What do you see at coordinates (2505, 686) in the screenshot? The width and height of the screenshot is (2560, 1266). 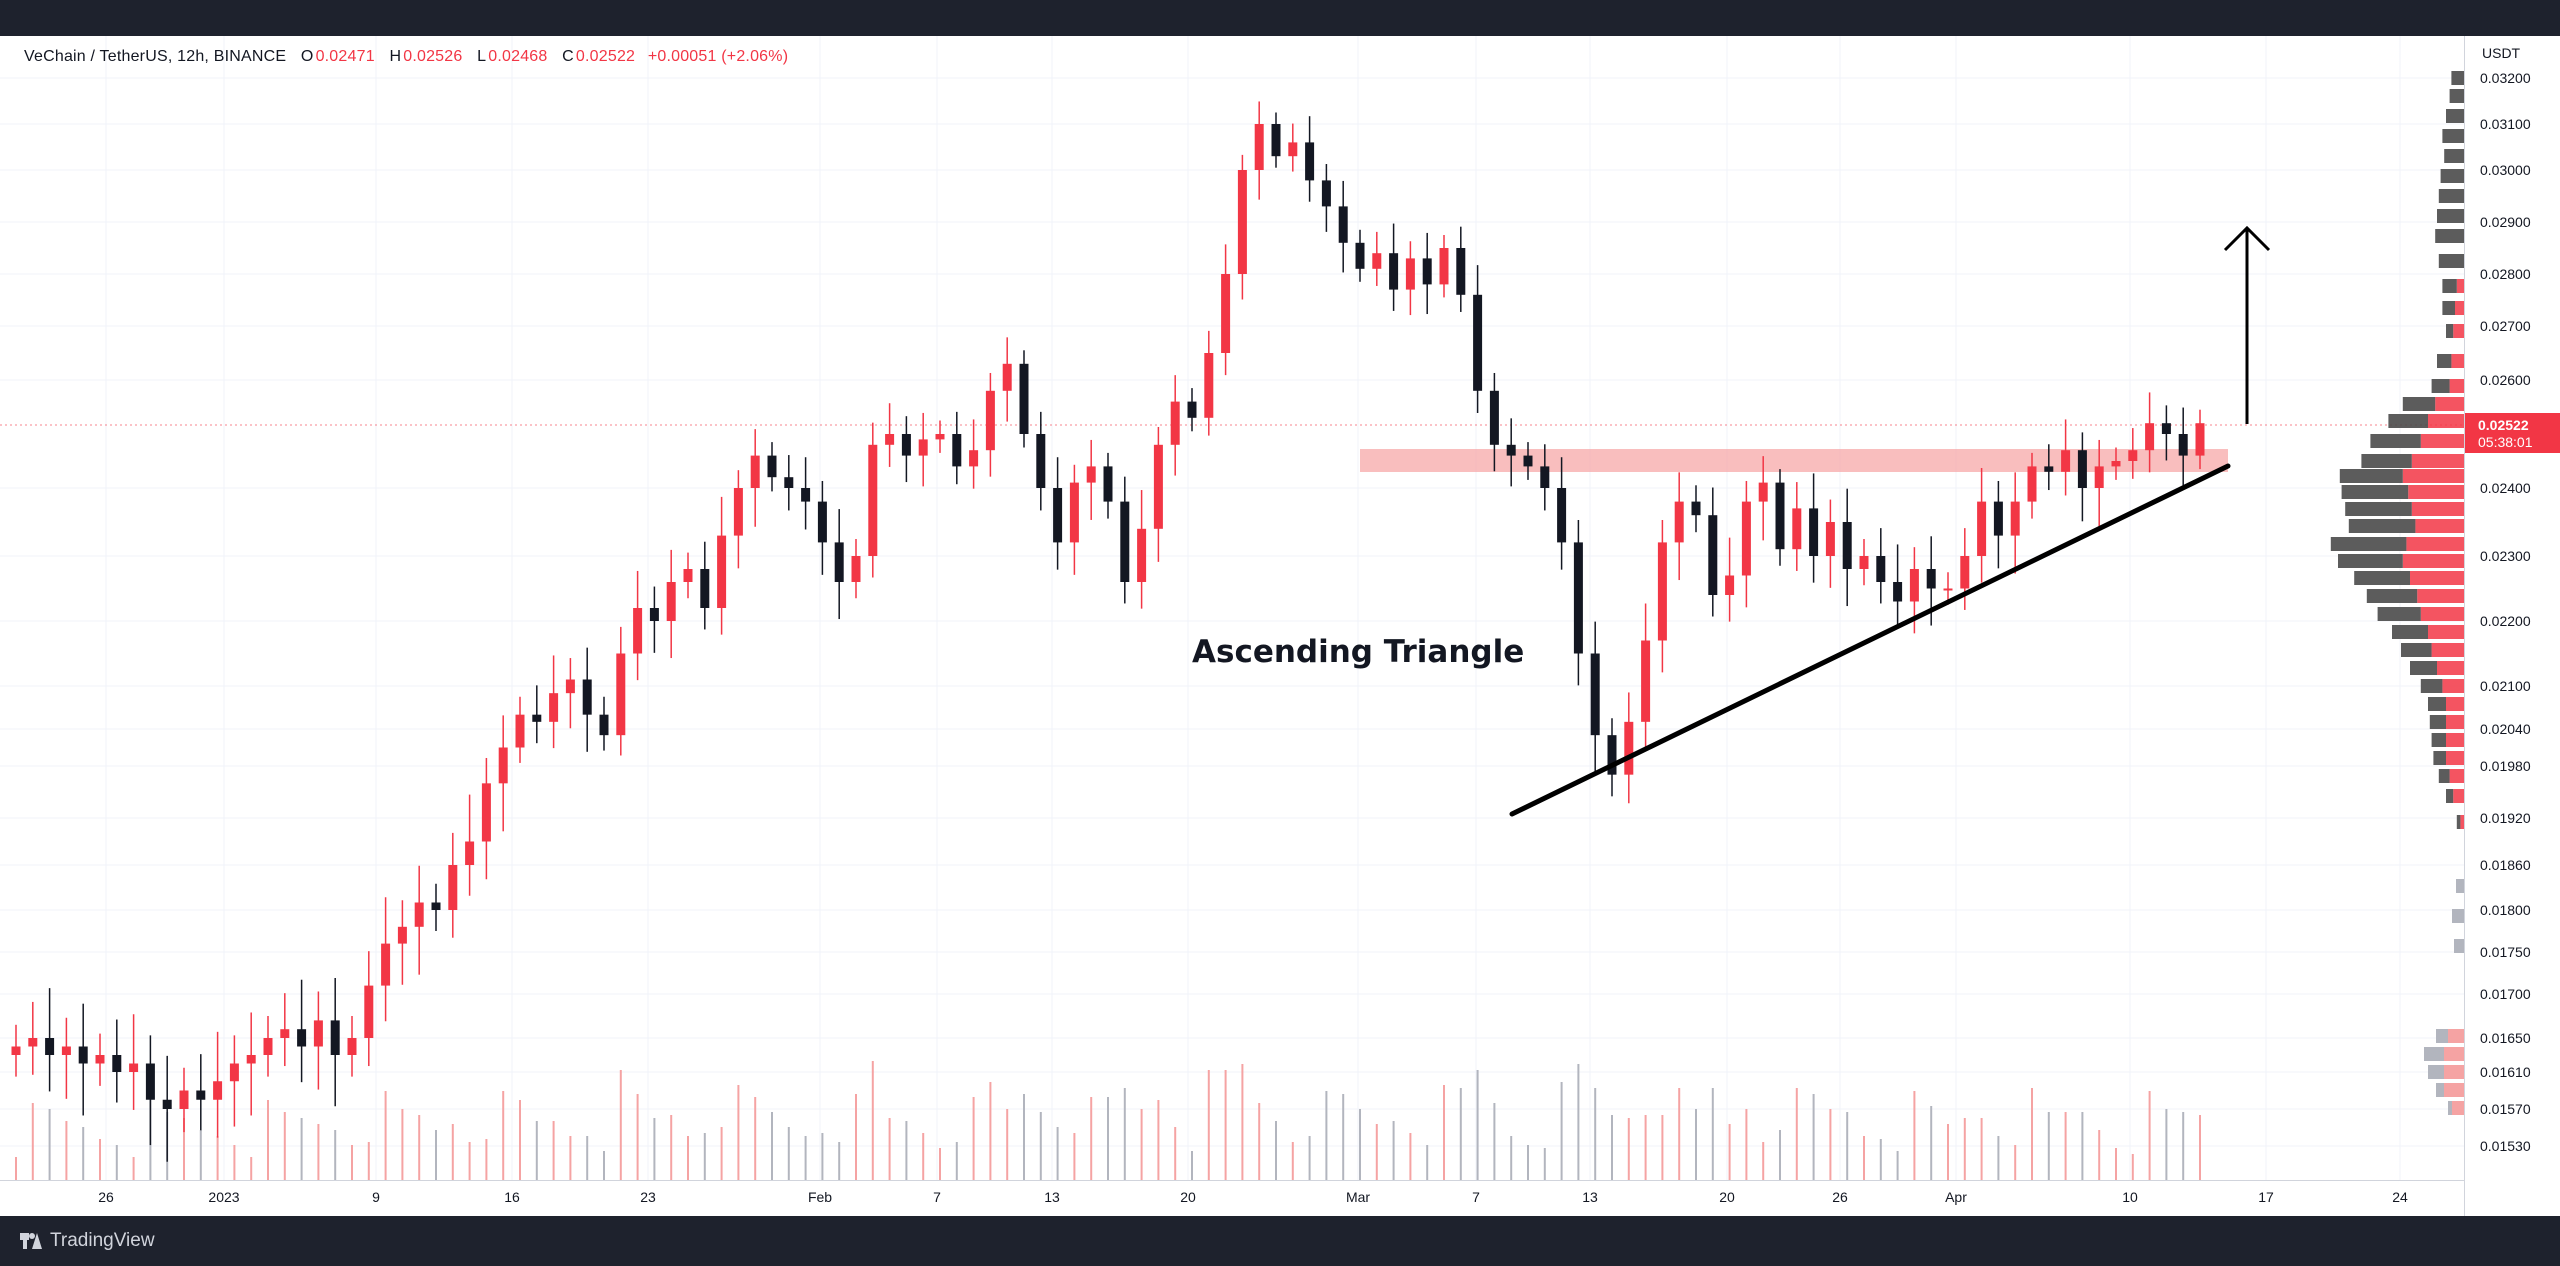 I see `price-tick-label: 0.02100` at bounding box center [2505, 686].